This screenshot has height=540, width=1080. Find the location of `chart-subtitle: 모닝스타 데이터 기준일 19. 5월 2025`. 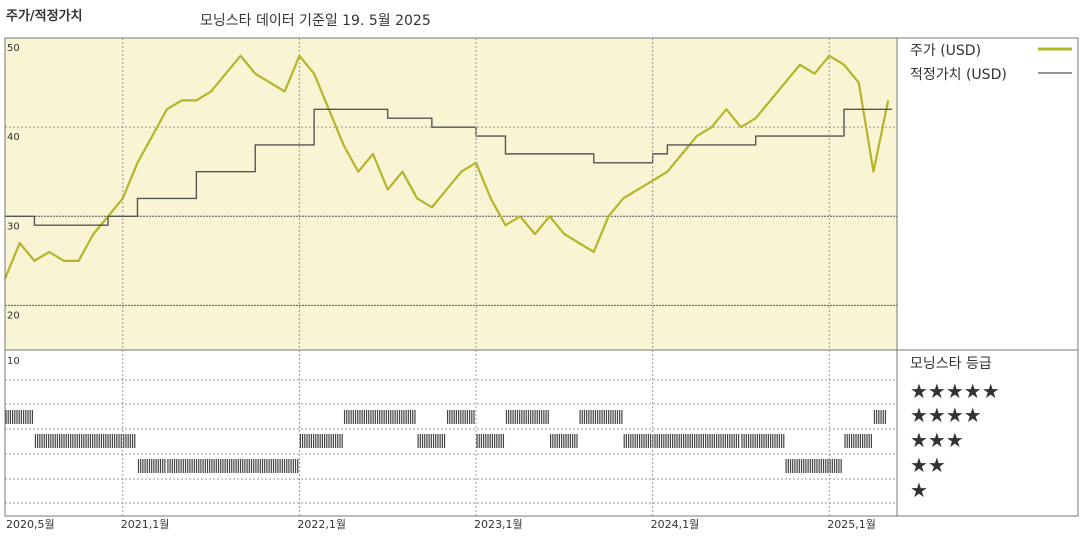

chart-subtitle: 모닝스타 데이터 기준일 19. 5월 2025 is located at coordinates (315, 21).